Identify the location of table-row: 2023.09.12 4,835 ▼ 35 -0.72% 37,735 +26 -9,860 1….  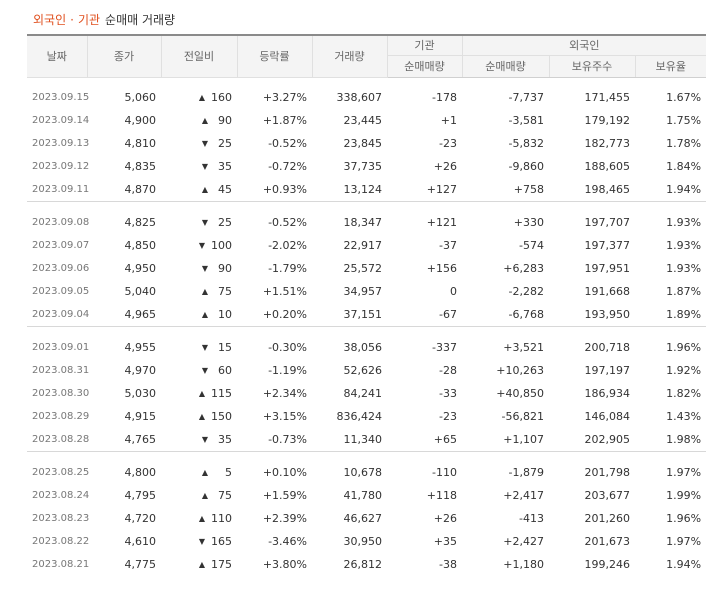
(366, 166).